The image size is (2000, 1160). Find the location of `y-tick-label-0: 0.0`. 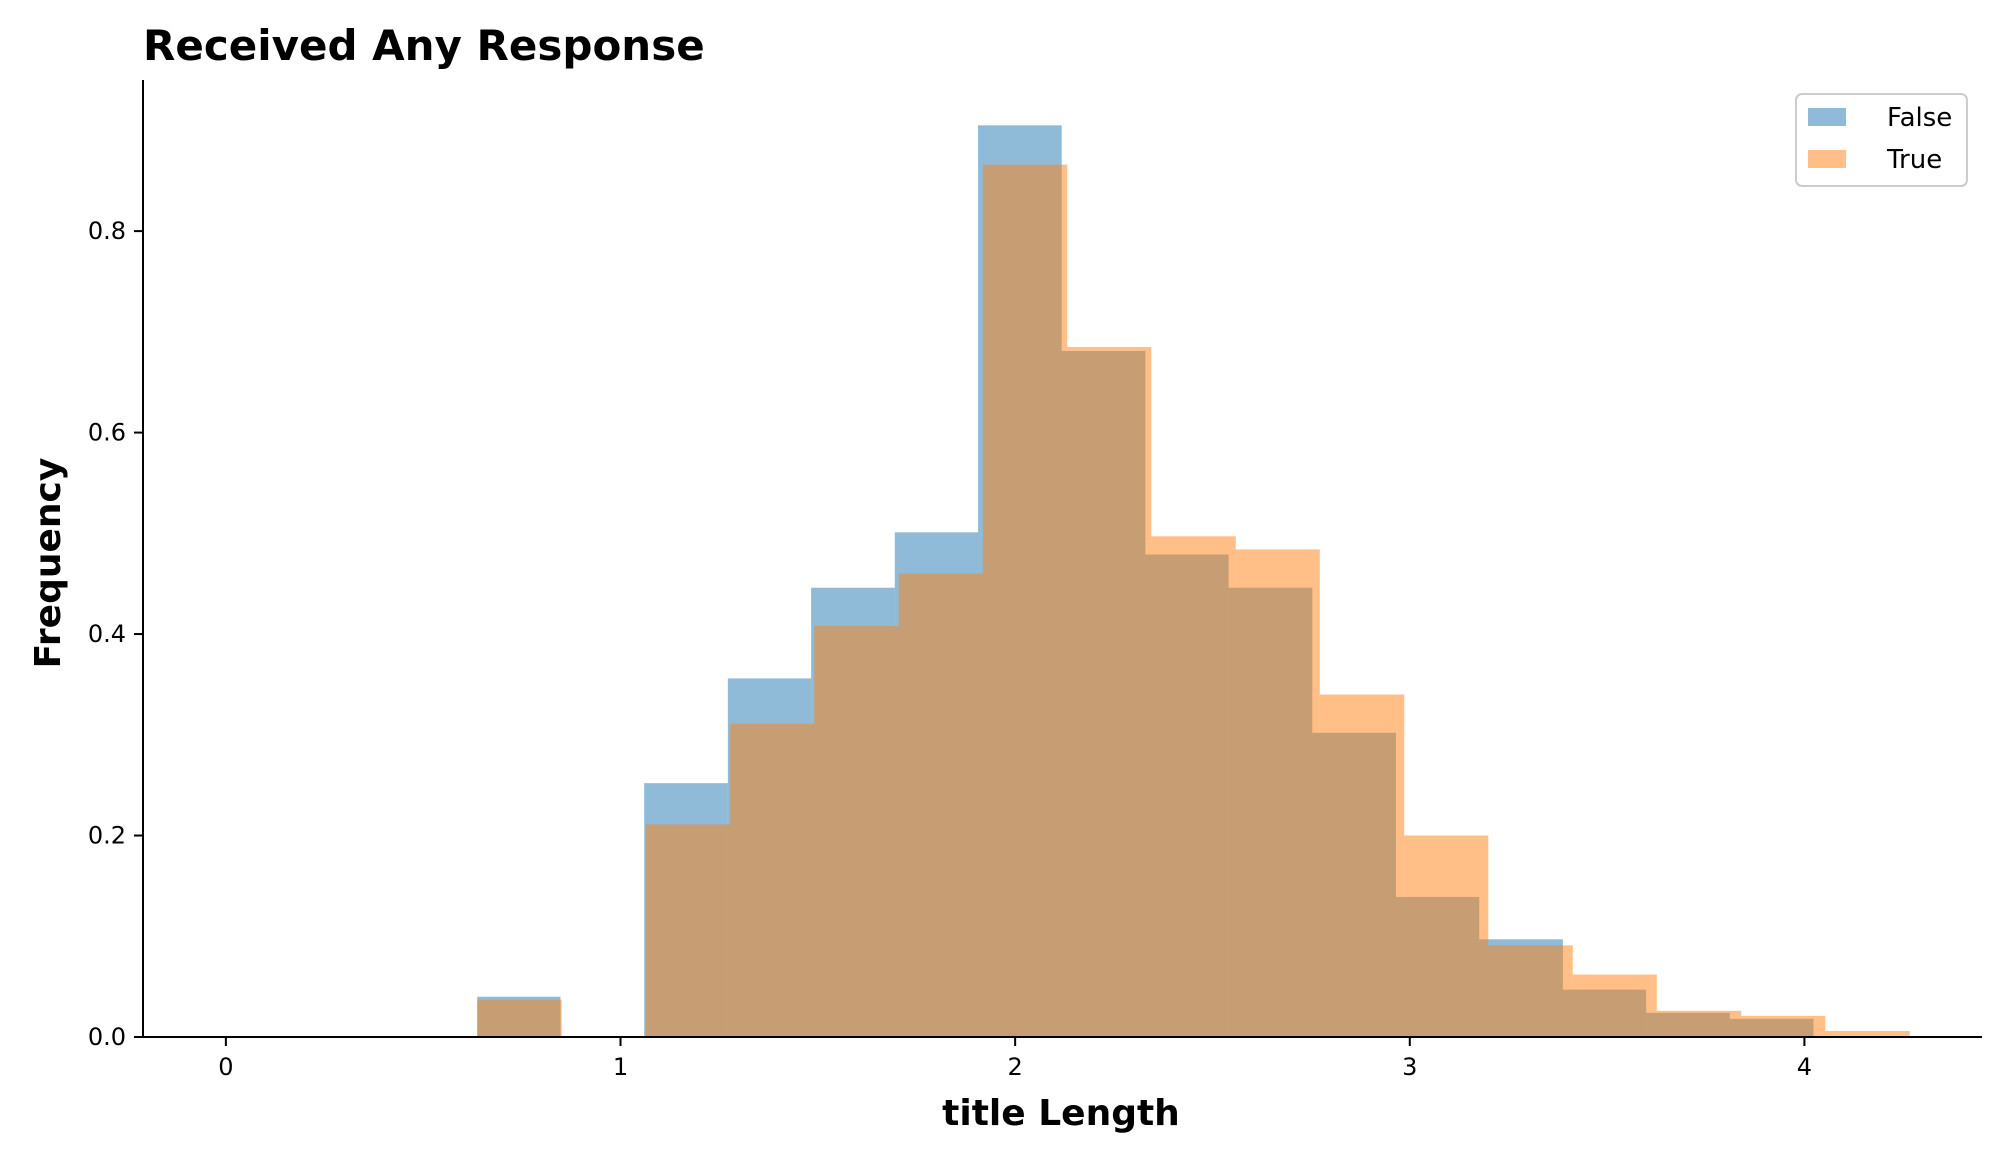

y-tick-label-0: 0.0 is located at coordinates (107, 1037).